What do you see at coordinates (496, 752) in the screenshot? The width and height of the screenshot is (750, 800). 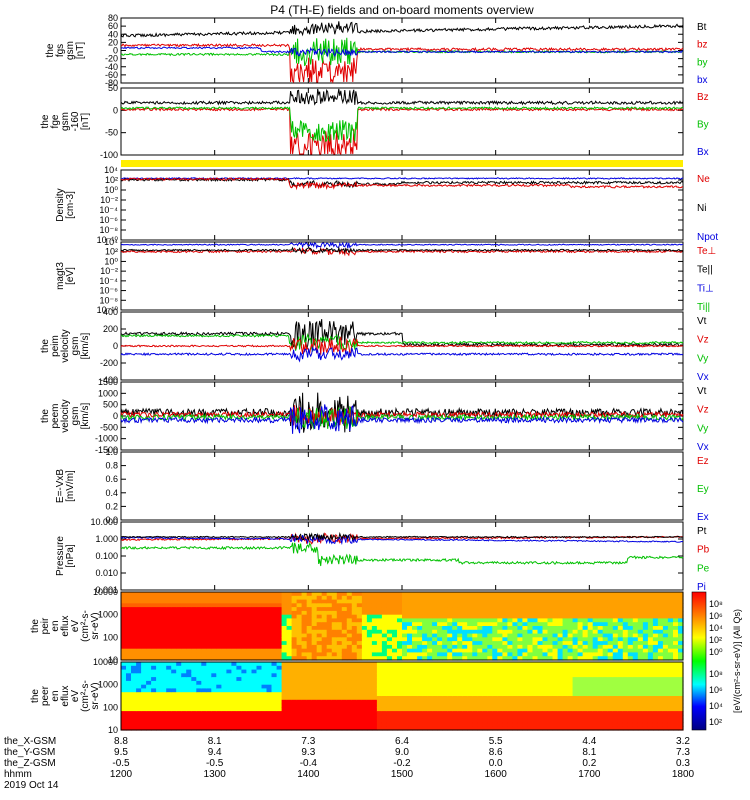 I see `x-tick-label: 8.6` at bounding box center [496, 752].